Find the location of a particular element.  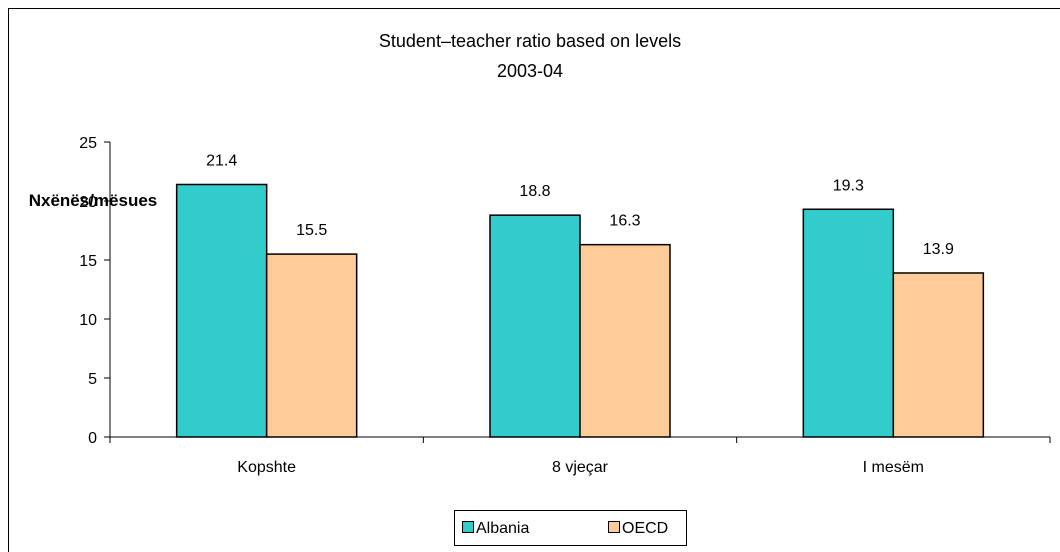

legend-swatch-oecd is located at coordinates (614, 527).